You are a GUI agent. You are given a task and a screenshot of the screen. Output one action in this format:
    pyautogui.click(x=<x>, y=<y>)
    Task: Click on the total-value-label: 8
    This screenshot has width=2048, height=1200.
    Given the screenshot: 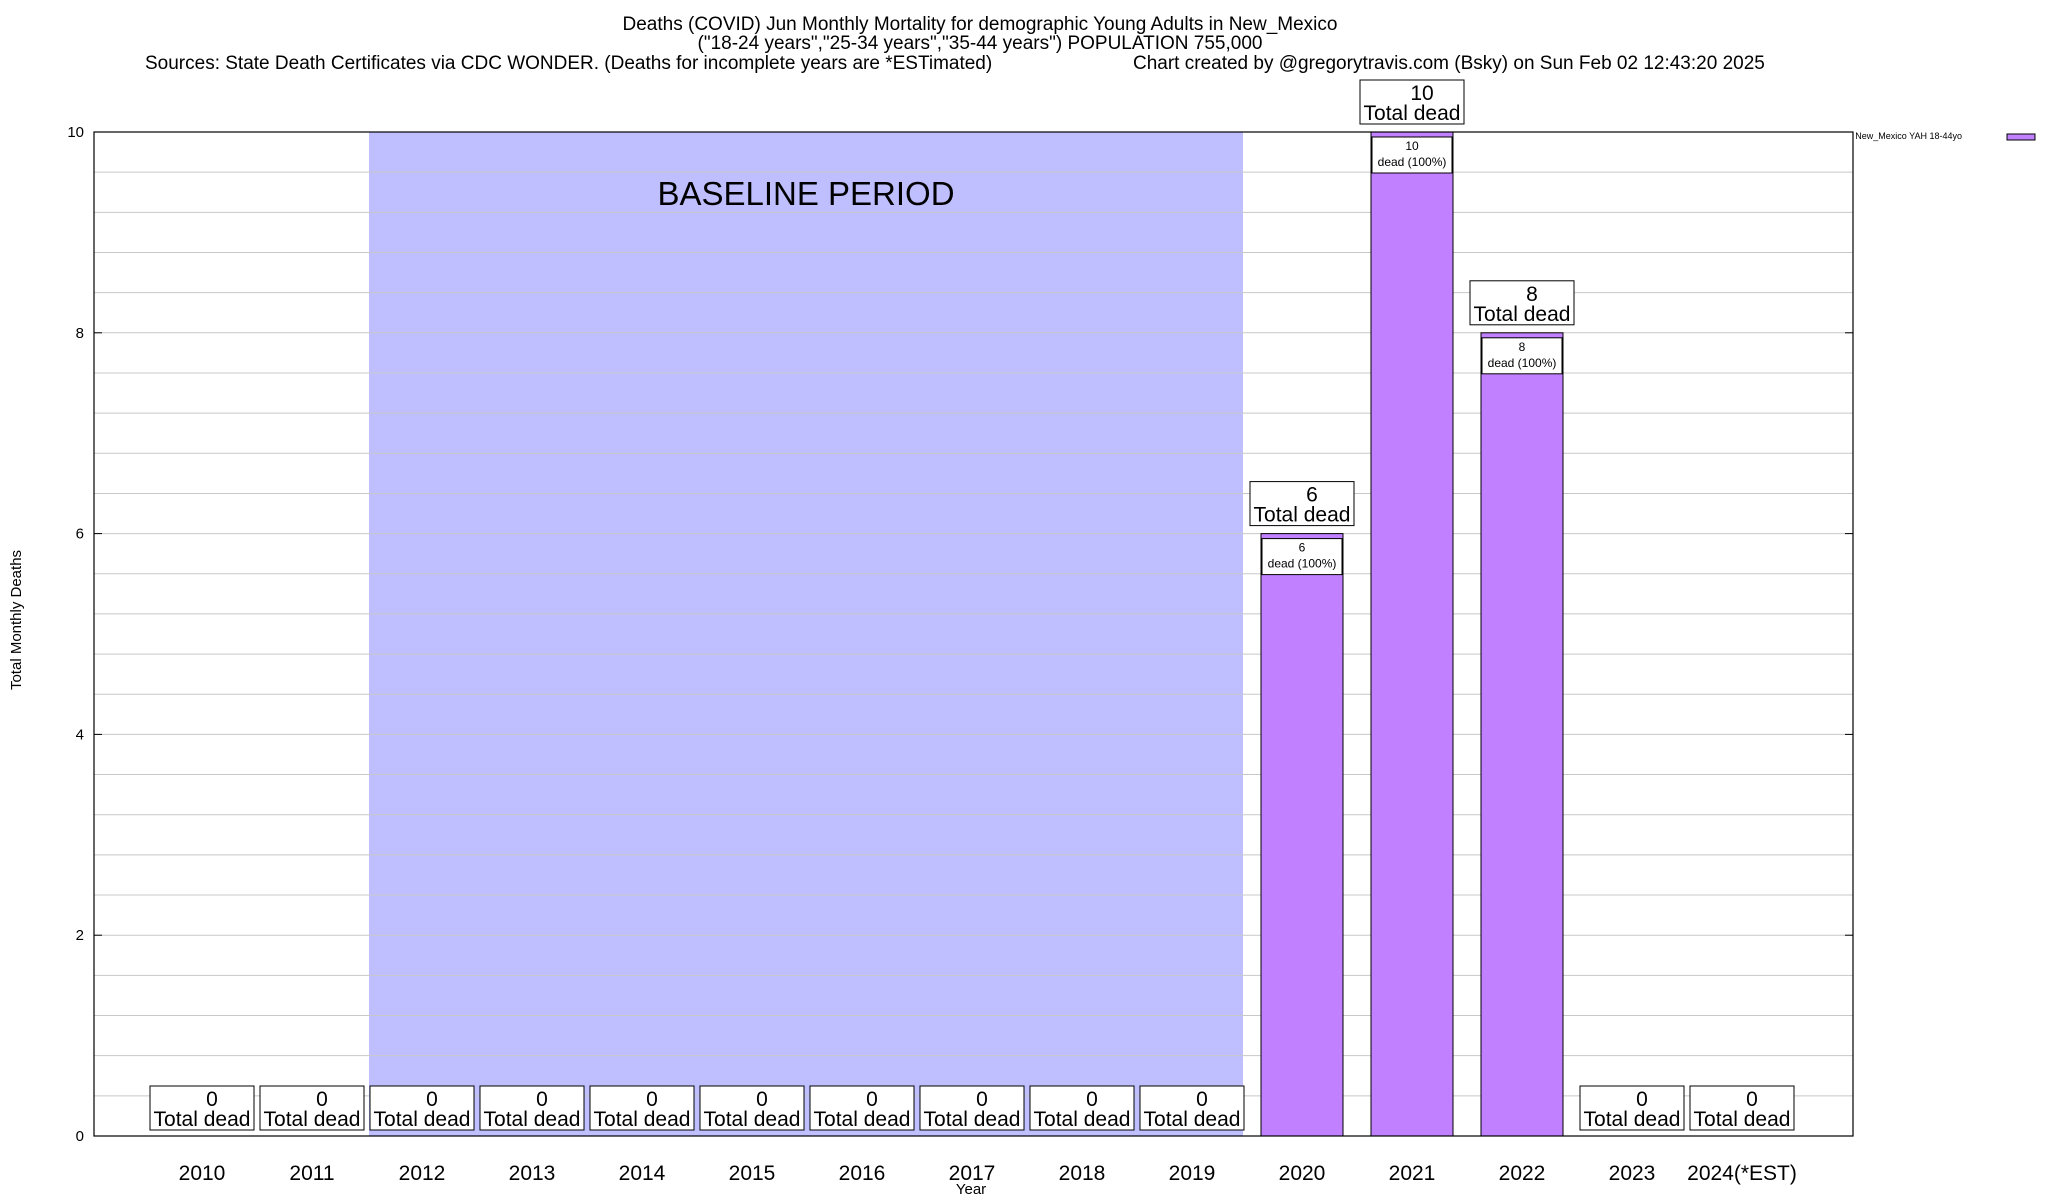 What is the action you would take?
    pyautogui.click(x=1532, y=294)
    